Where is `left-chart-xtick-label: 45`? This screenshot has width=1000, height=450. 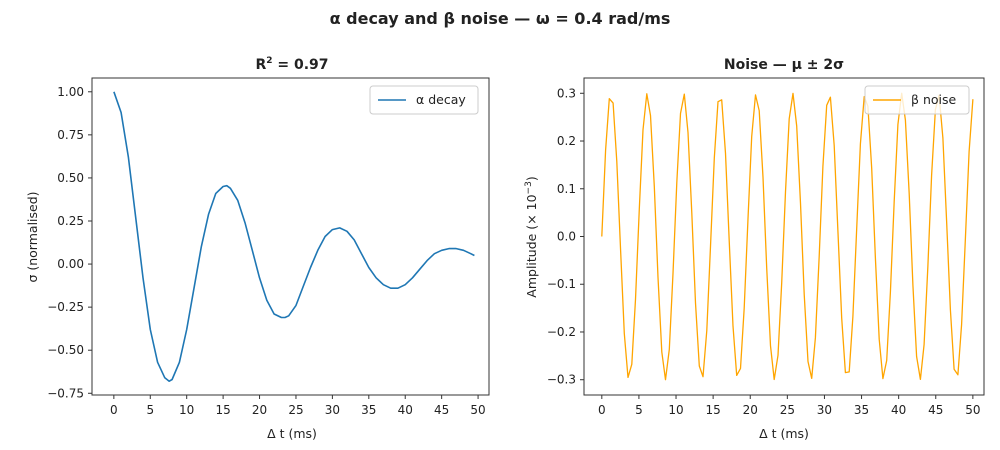 left-chart-xtick-label: 45 is located at coordinates (441, 410).